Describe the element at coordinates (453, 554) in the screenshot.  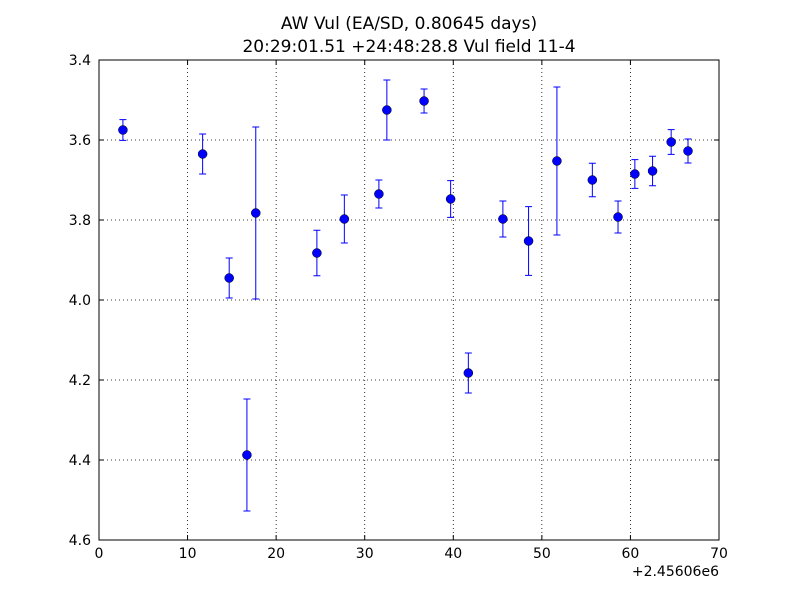
I see `x-tick-label: 40` at that location.